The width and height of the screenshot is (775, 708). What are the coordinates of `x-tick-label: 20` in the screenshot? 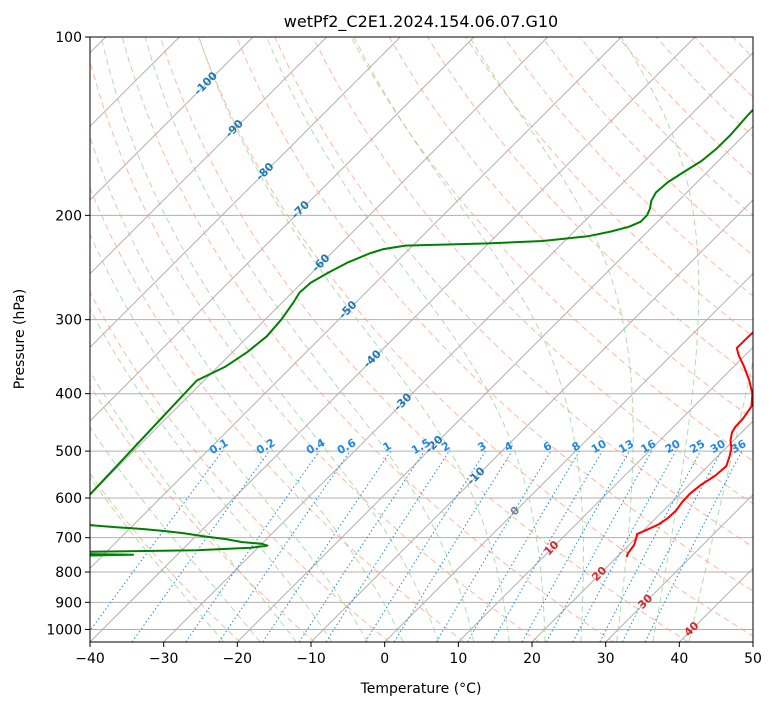 It's located at (532, 659).